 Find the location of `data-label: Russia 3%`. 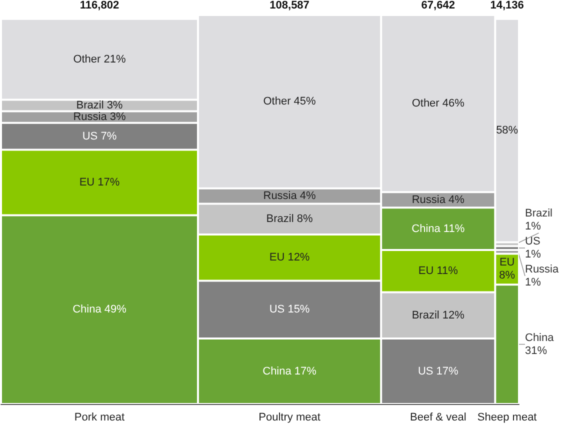

data-label: Russia 3% is located at coordinates (99, 117).